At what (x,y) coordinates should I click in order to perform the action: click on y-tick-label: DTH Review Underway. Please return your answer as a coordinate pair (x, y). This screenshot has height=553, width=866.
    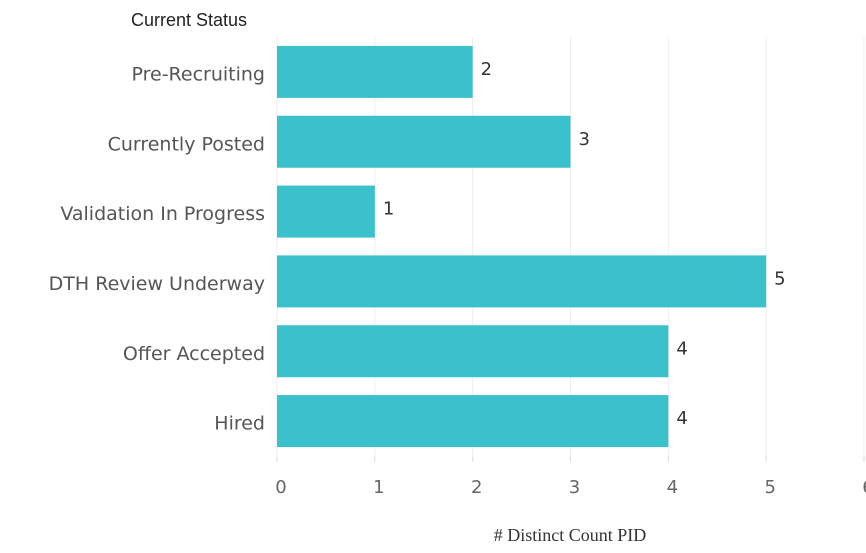
    Looking at the image, I should click on (157, 284).